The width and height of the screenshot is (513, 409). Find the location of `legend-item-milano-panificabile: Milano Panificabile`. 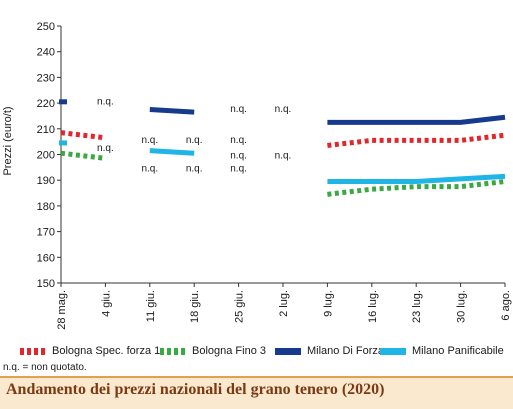

legend-item-milano-panificabile: Milano Panificabile is located at coordinates (442, 351).